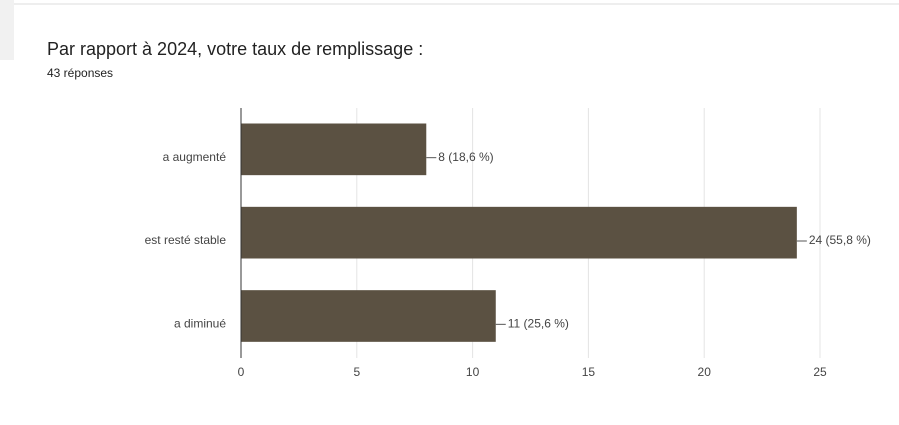 The width and height of the screenshot is (899, 425). Describe the element at coordinates (80, 73) in the screenshot. I see `chart-subtitle: 43 réponses` at that location.